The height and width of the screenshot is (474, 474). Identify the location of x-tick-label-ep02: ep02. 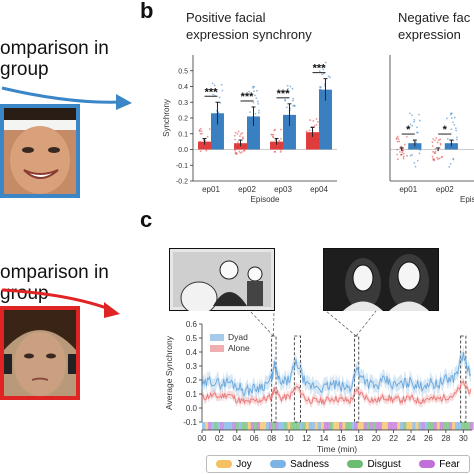
(247, 189).